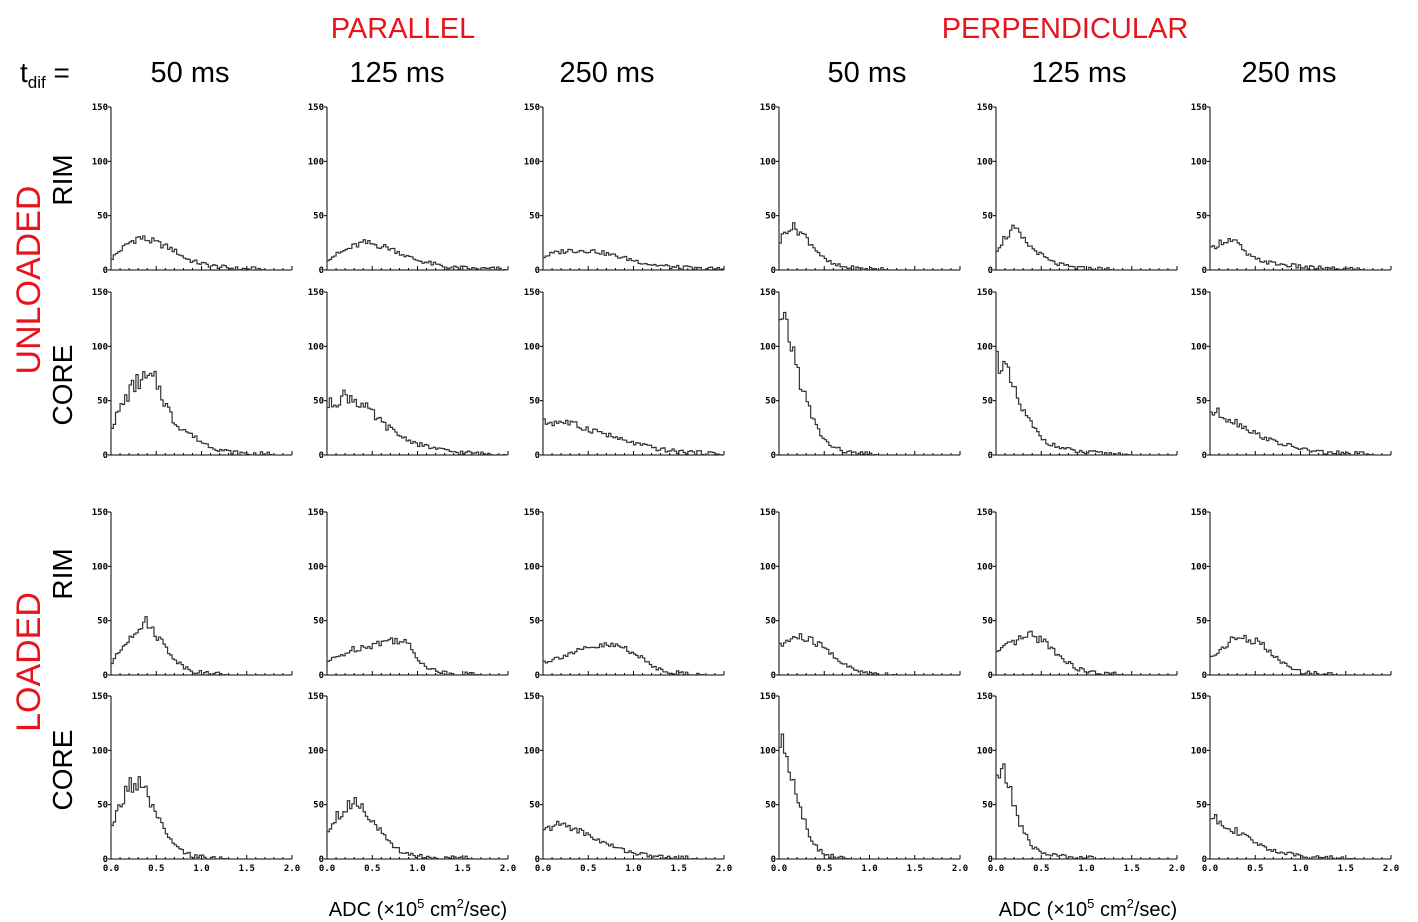 The width and height of the screenshot is (1418, 922). What do you see at coordinates (318, 402) in the screenshot?
I see `y-tick-label-unloaded-core-parallel-125-1: 50` at bounding box center [318, 402].